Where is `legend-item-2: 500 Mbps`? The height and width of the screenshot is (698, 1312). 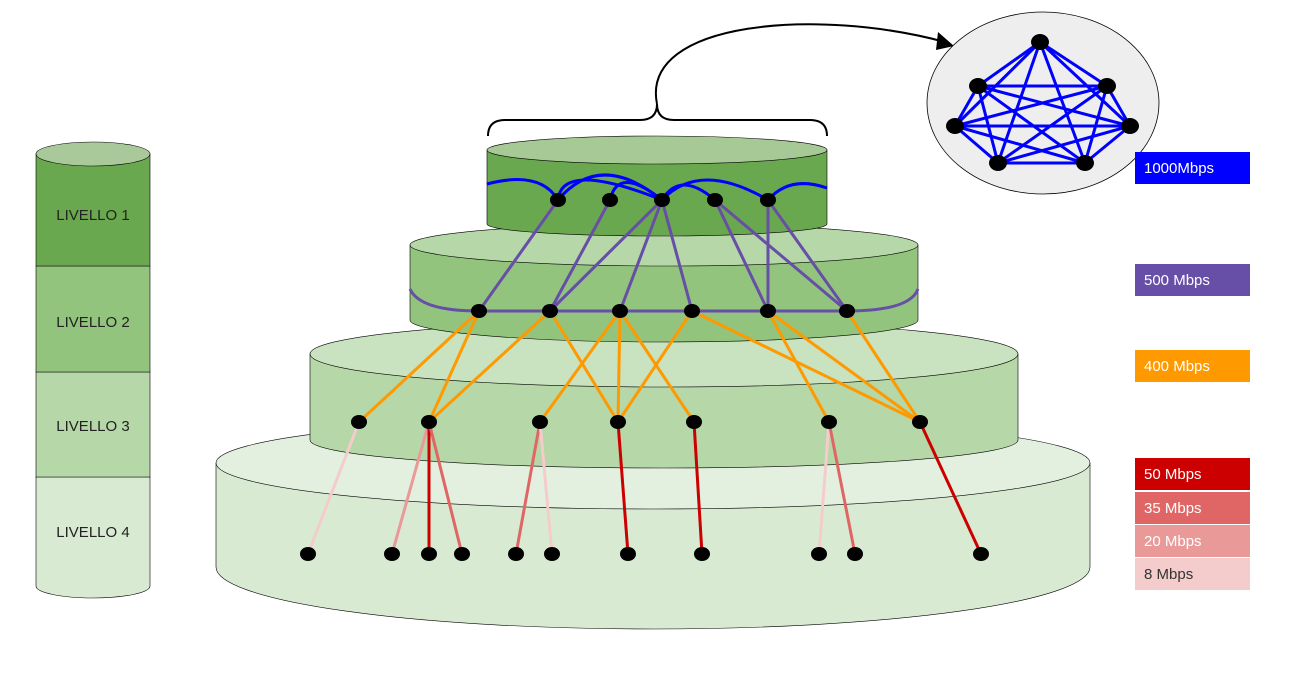 legend-item-2: 500 Mbps is located at coordinates (1192, 280).